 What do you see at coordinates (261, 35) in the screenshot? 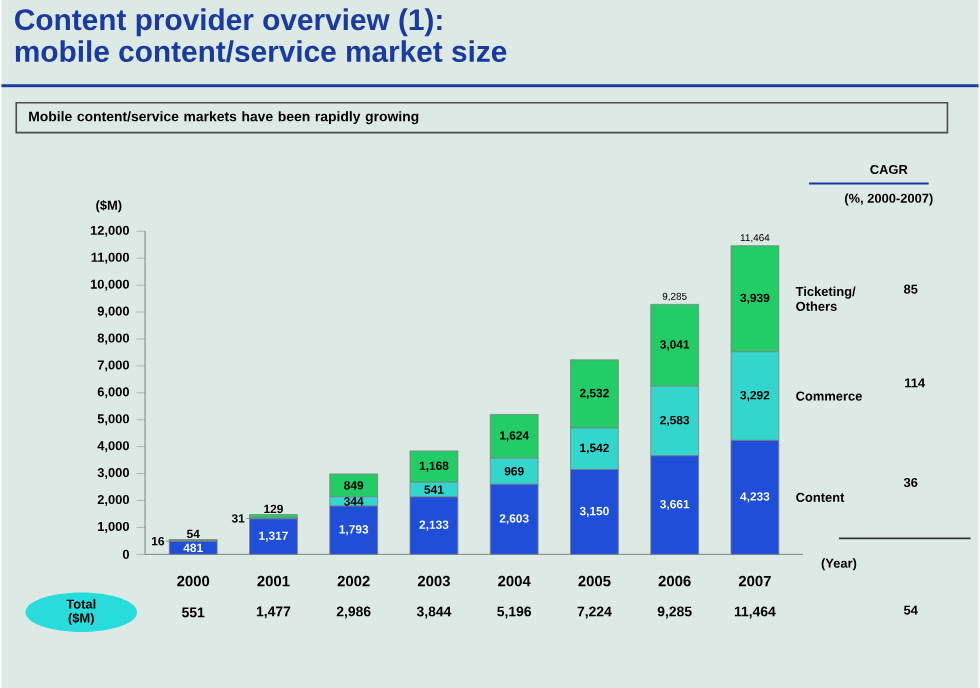
I see `chart-title: Content provider overview (1): mobile content/service market size` at bounding box center [261, 35].